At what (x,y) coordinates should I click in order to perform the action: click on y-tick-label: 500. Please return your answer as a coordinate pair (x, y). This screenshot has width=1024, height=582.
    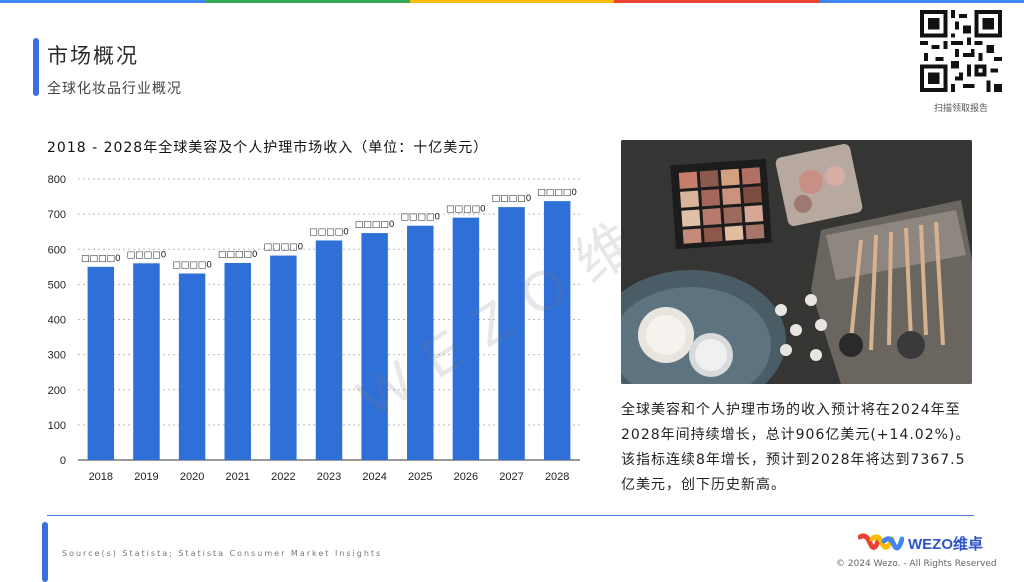
    Looking at the image, I should click on (57, 285).